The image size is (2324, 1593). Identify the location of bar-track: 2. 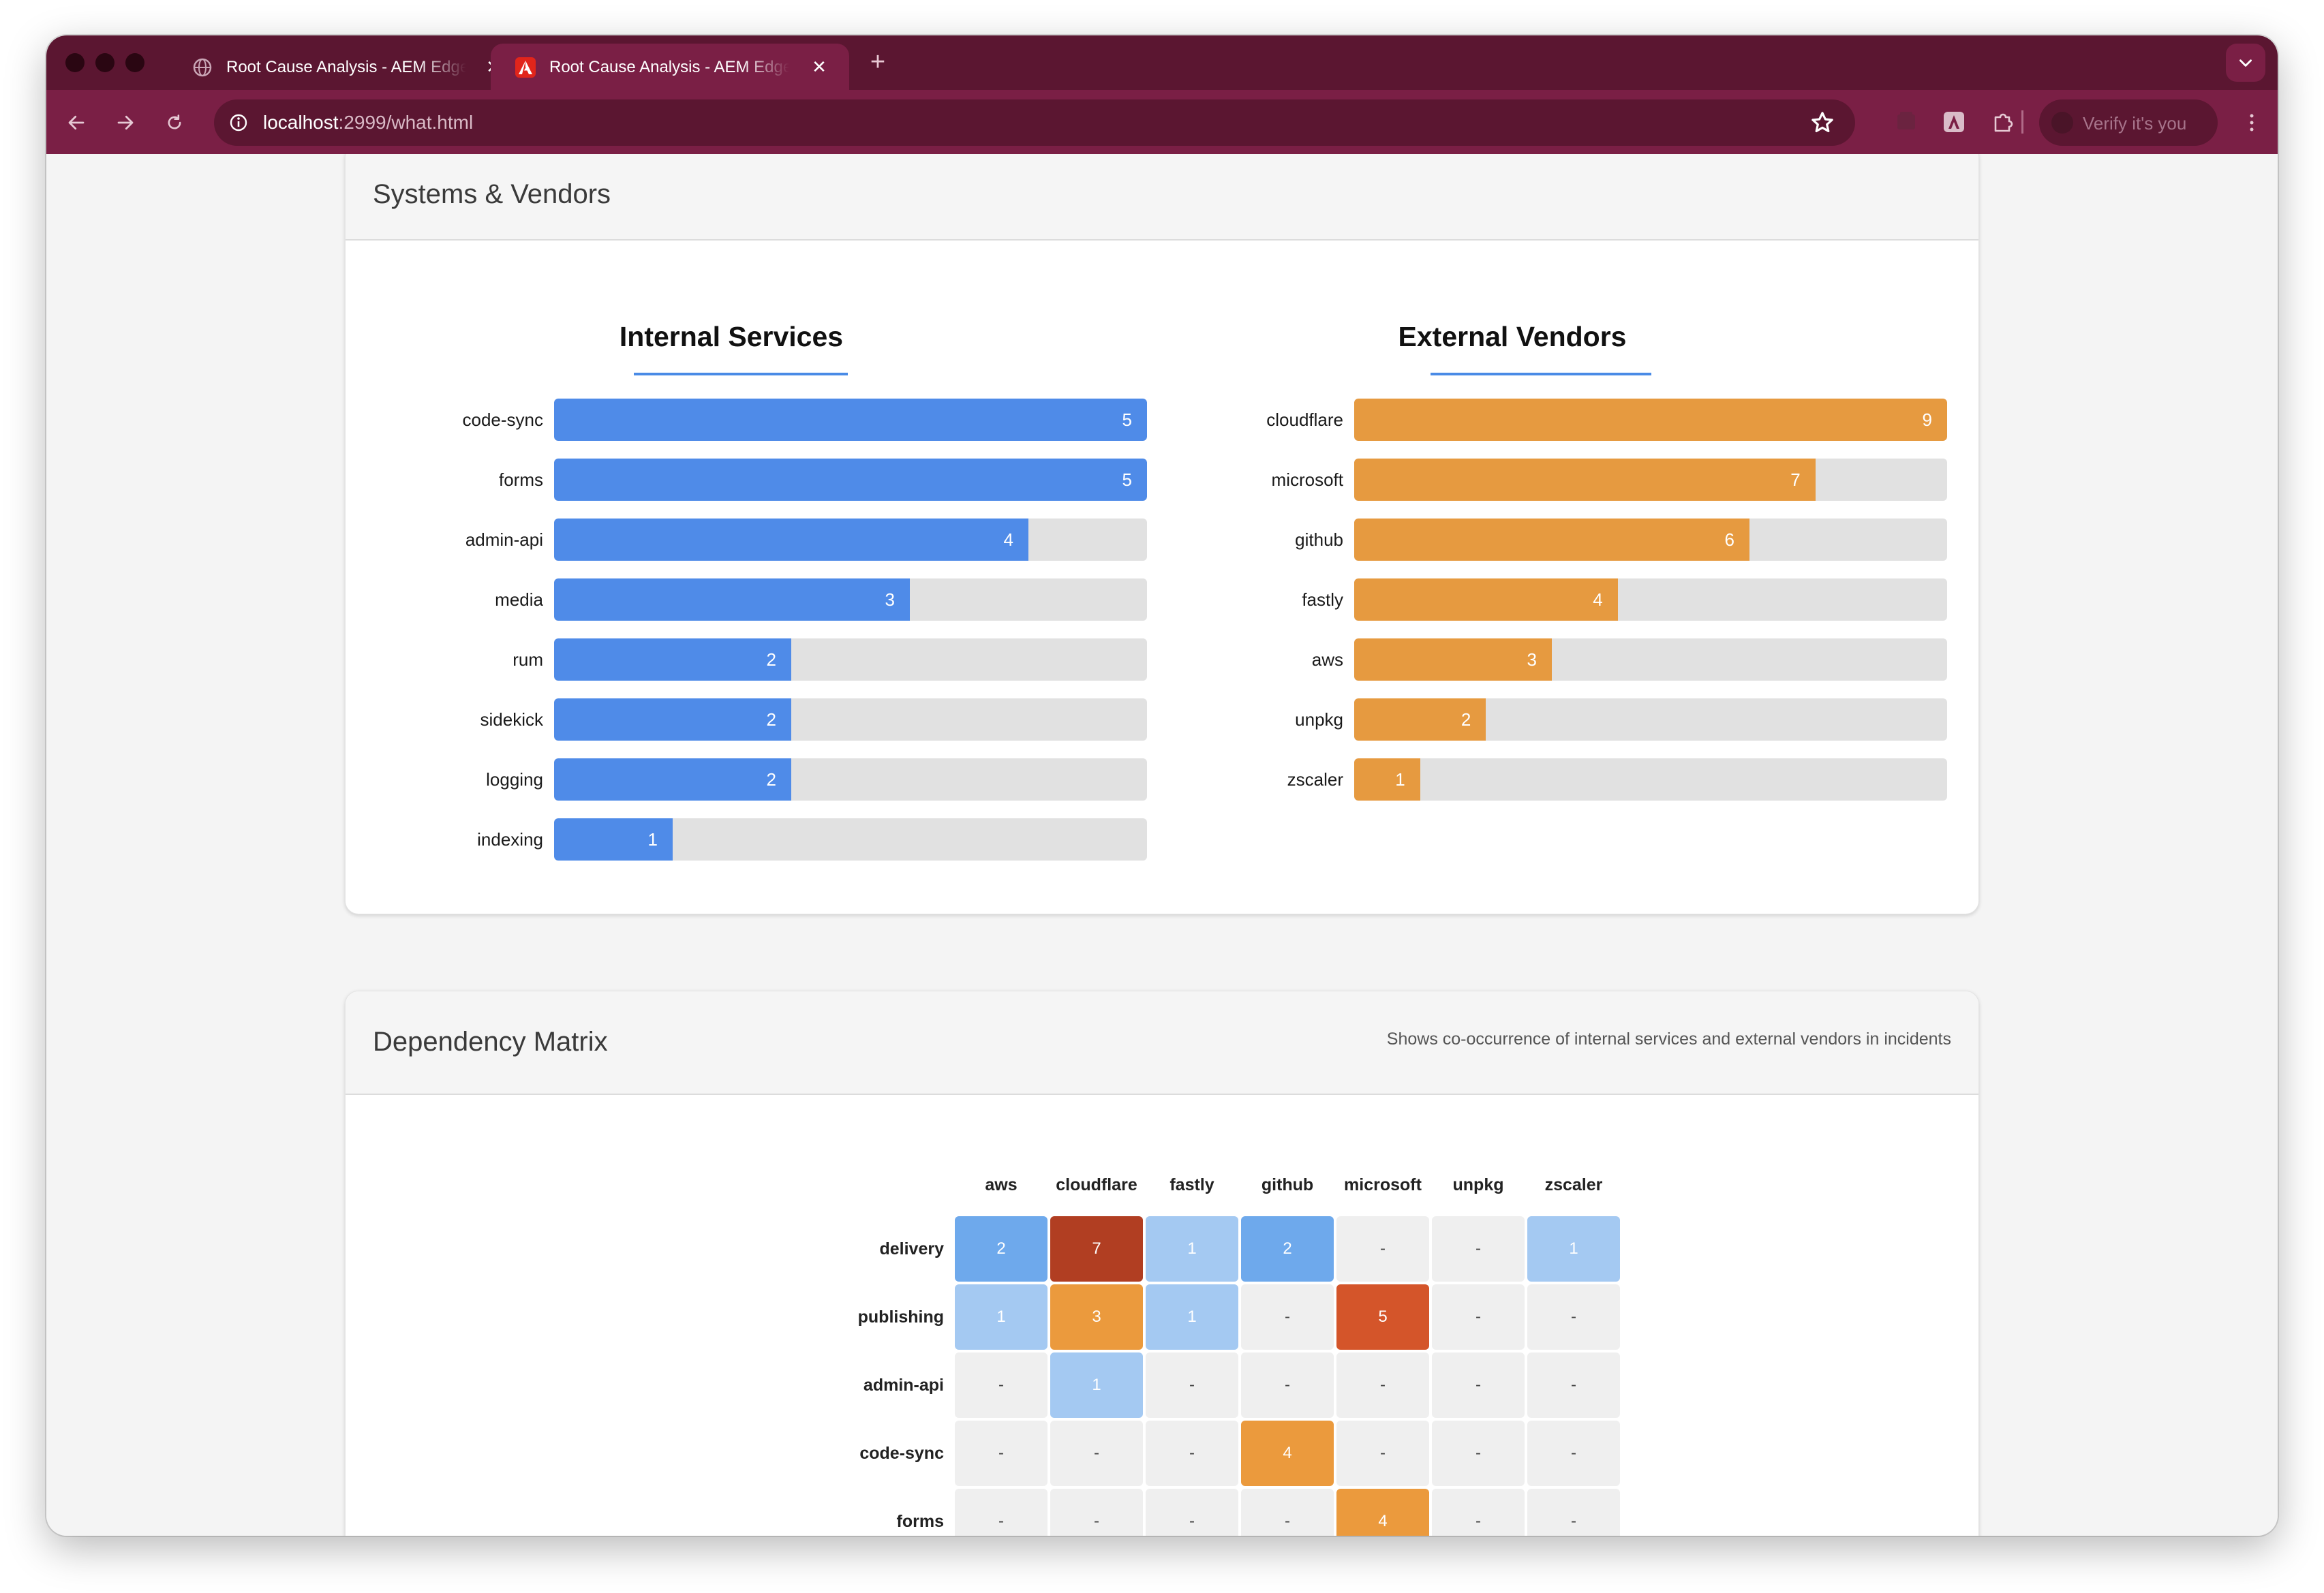
(850, 660).